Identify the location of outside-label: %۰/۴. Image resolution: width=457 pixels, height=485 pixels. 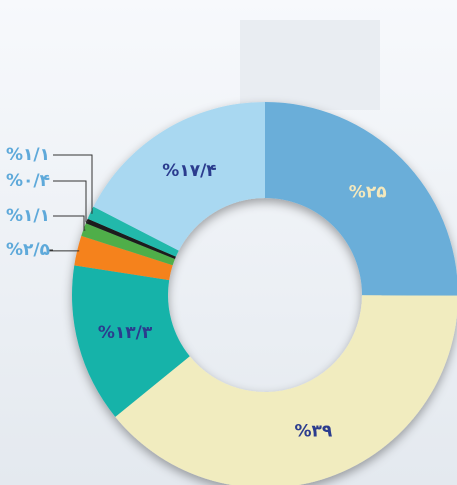
(28, 181).